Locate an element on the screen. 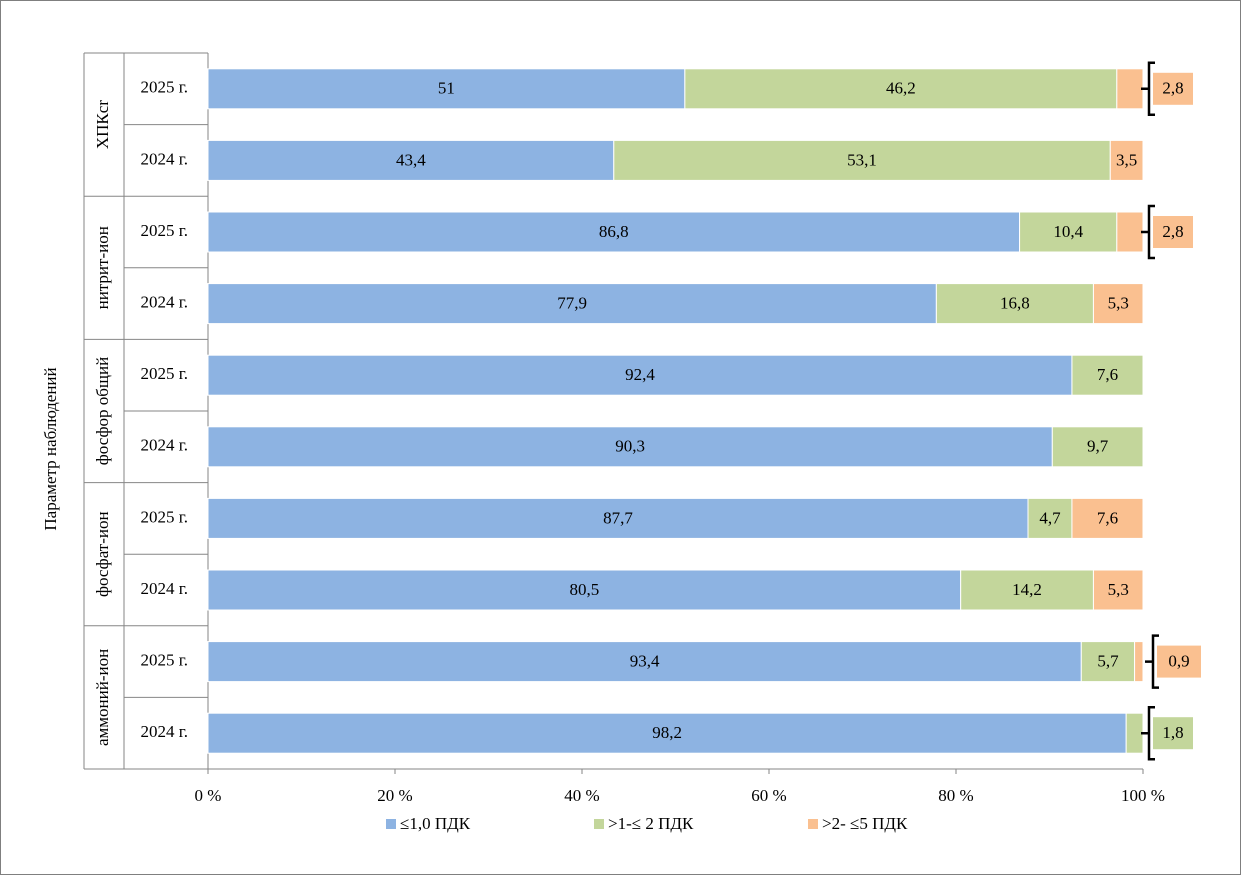  bar-value-label: 53,1 is located at coordinates (862, 159).